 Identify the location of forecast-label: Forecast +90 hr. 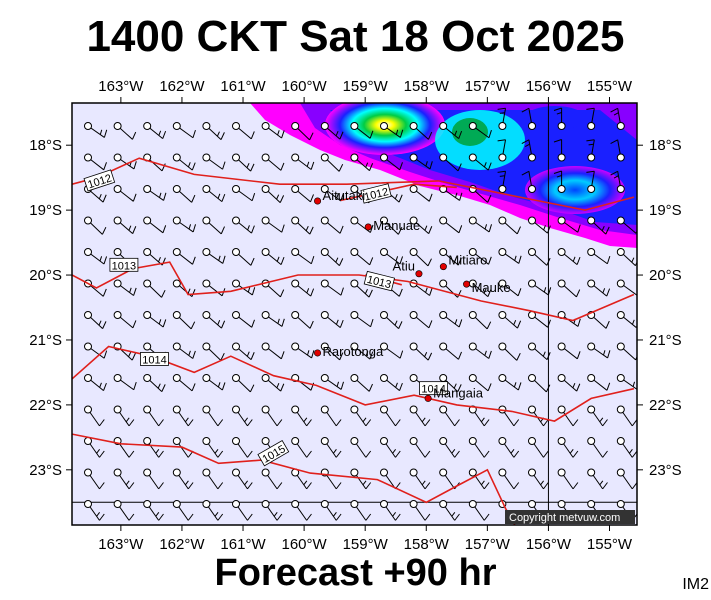
(355, 573).